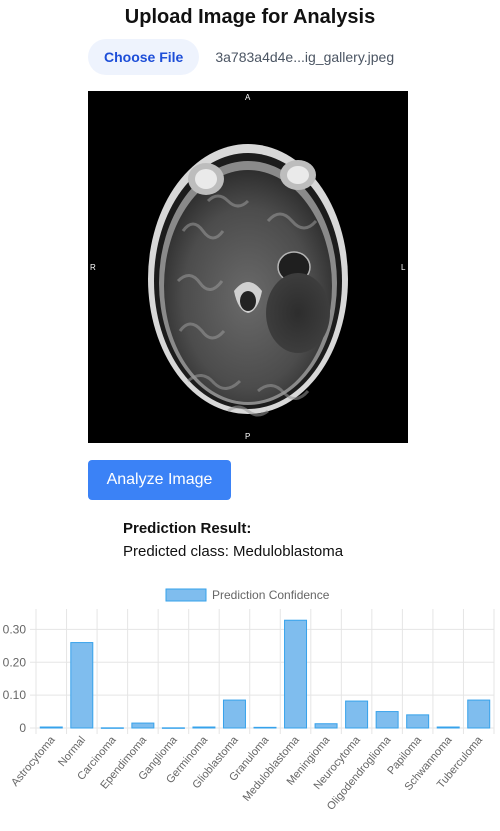 The image size is (500, 831). I want to click on page-title: Upload Image for Analysis, so click(250, 17).